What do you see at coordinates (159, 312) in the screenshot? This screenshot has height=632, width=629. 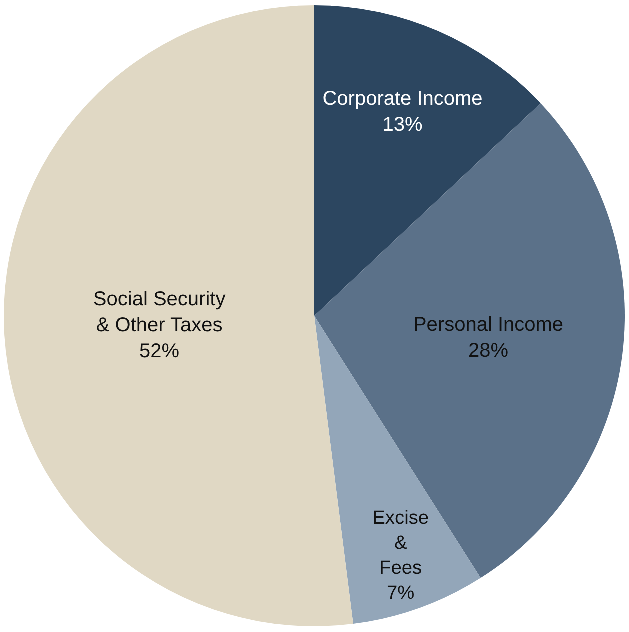 I see `slice-label: Social Security & Other Taxes` at bounding box center [159, 312].